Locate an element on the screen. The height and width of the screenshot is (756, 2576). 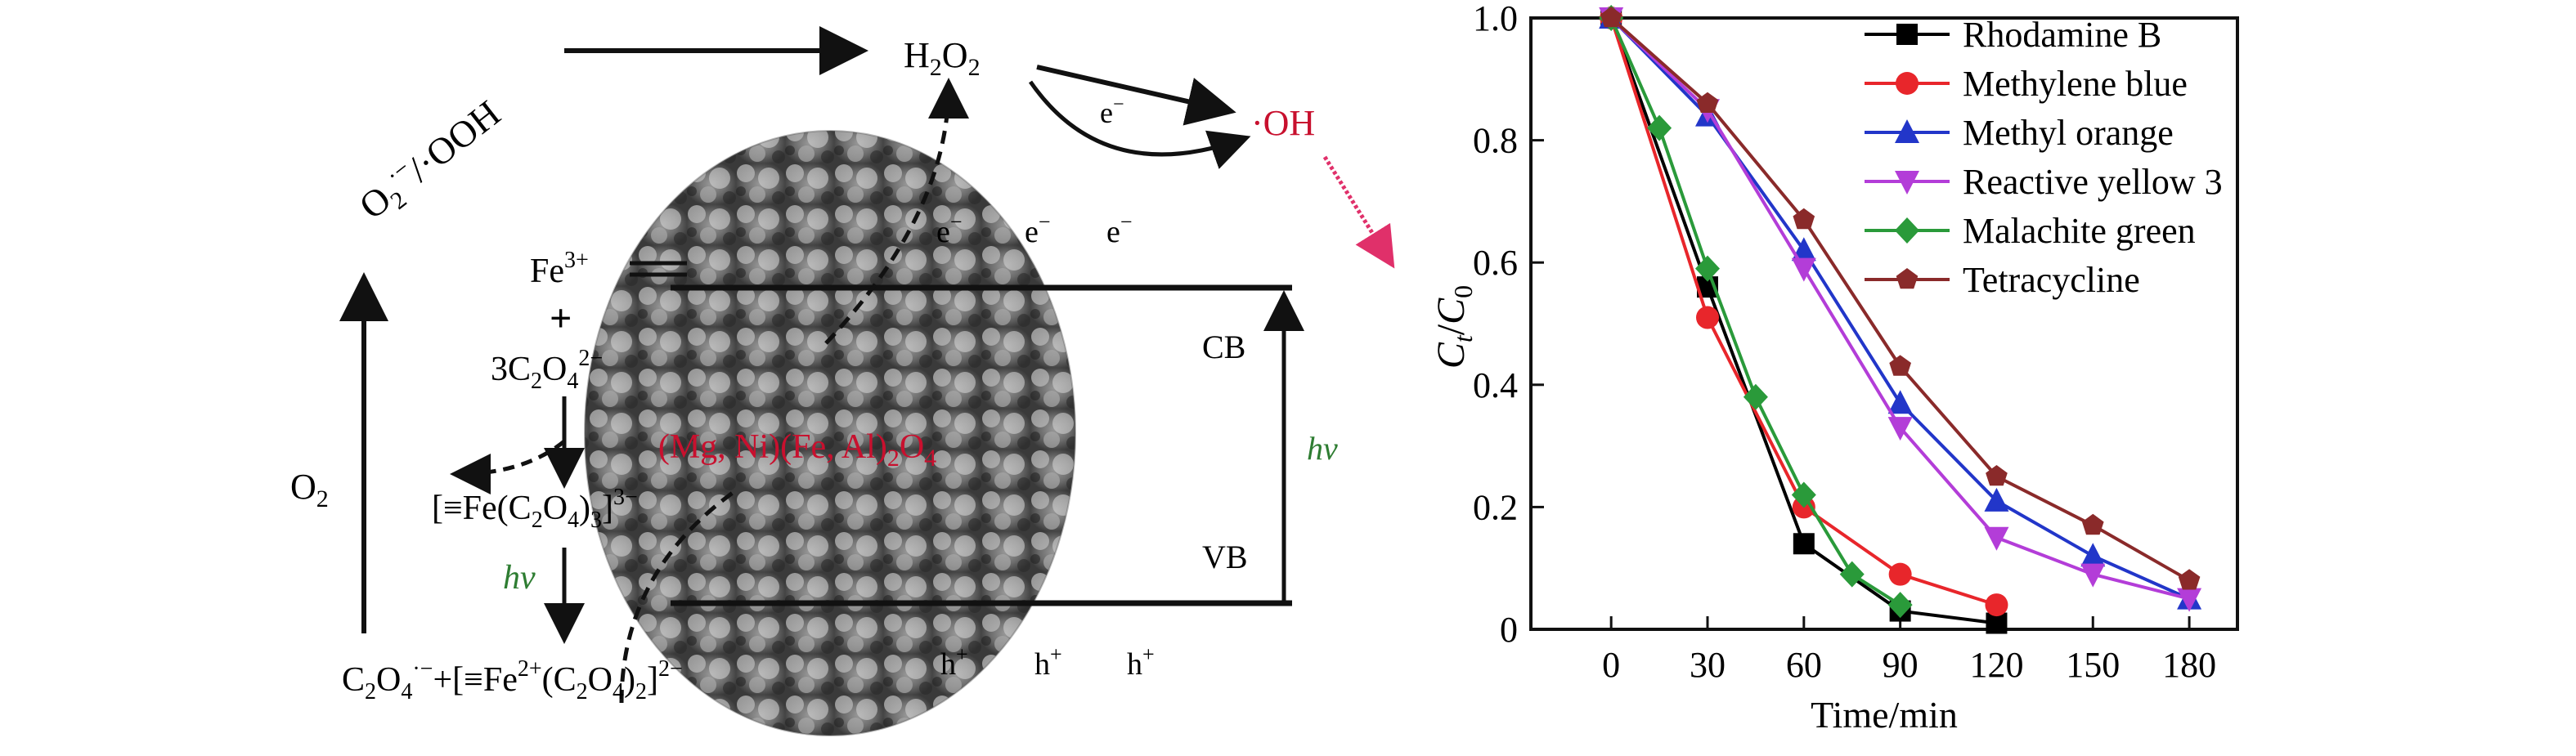
hole-1: h+ is located at coordinates (954, 662).